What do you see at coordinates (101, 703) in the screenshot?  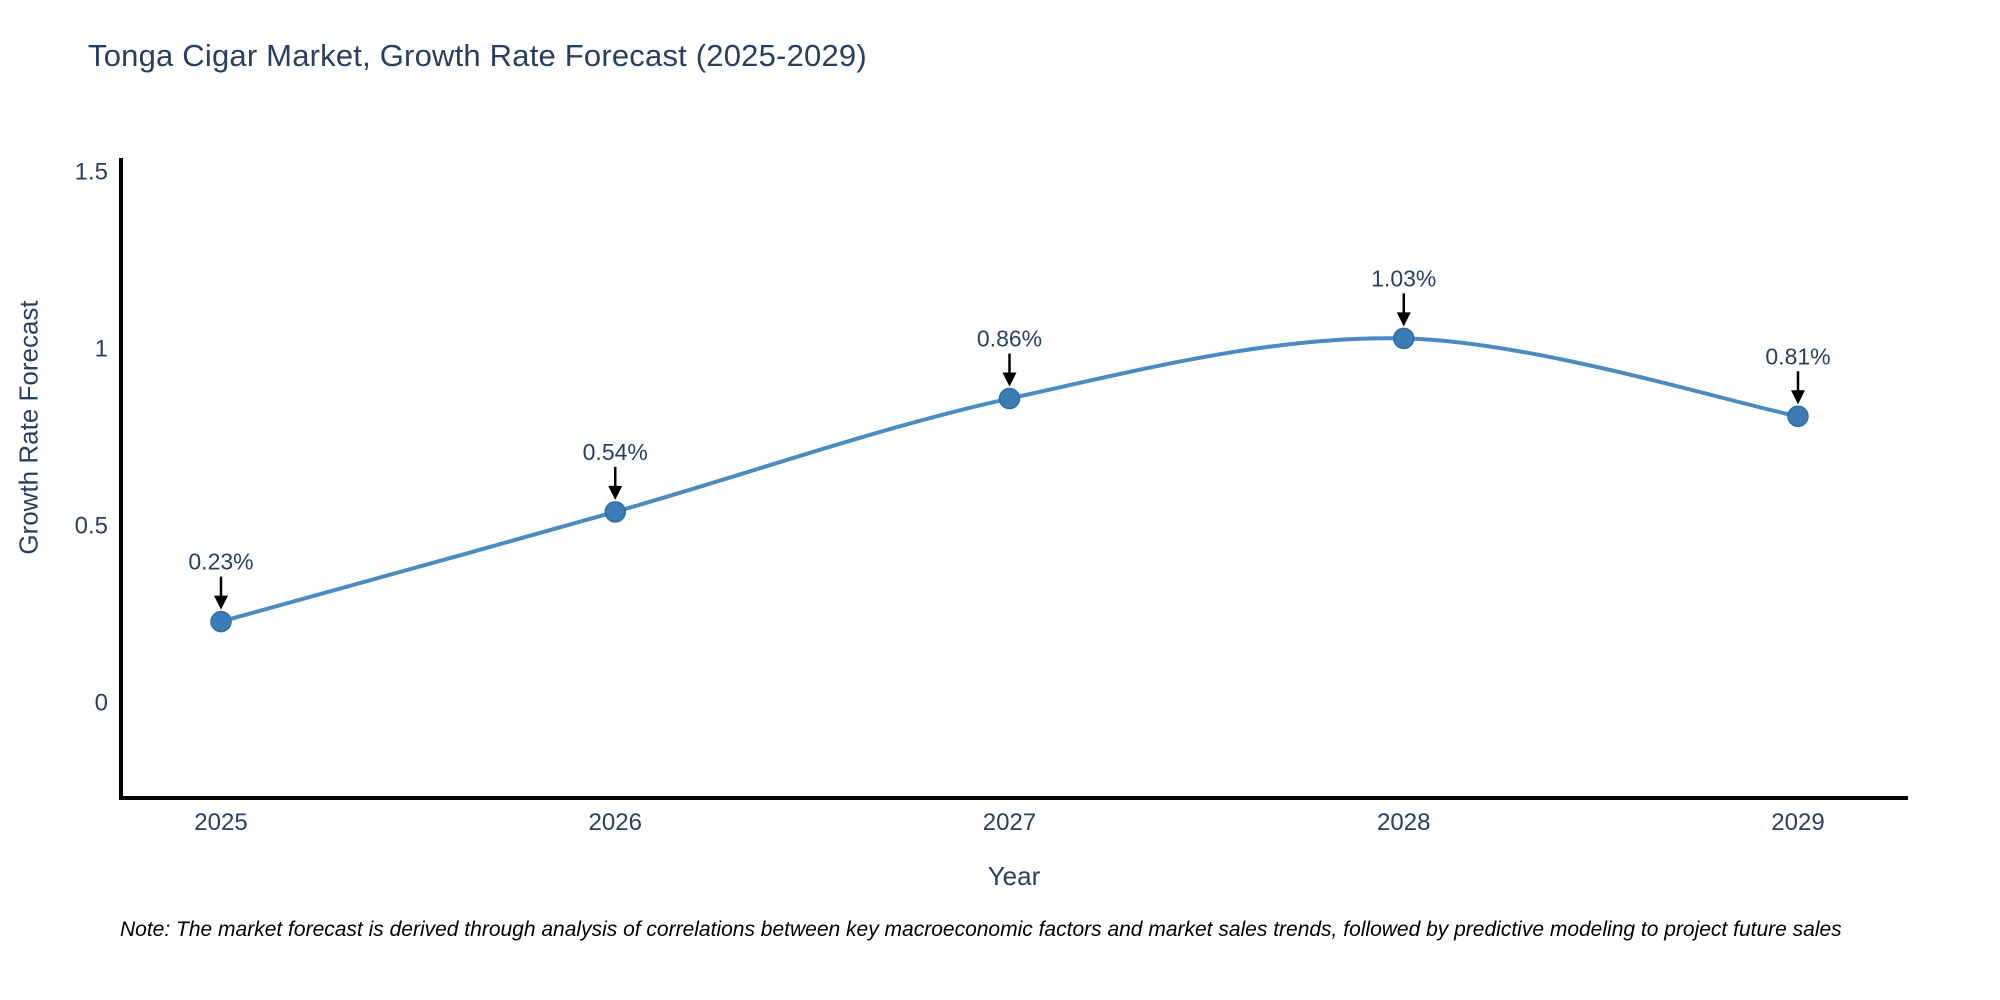 I see `y-tick-label: 0` at bounding box center [101, 703].